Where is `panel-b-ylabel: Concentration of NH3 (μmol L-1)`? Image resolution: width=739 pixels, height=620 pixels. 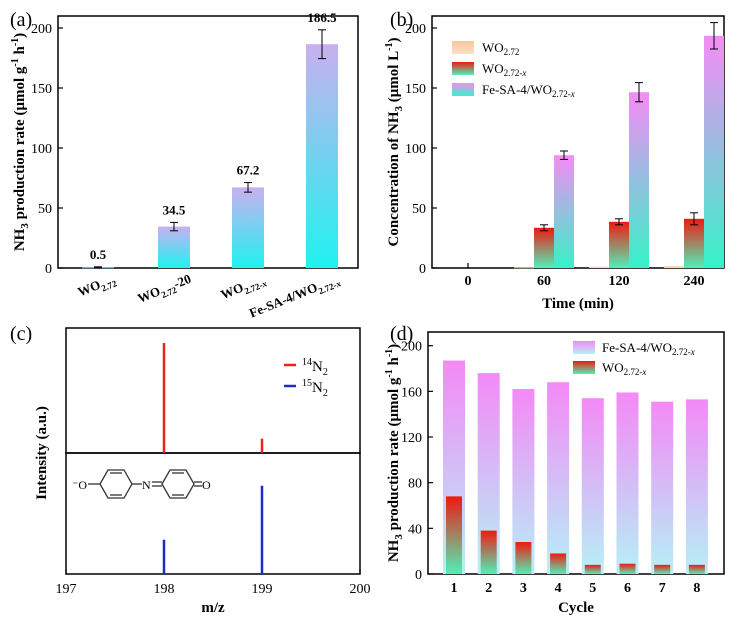 panel-b-ylabel: Concentration of NH3 (μmol L-1) is located at coordinates (394, 141).